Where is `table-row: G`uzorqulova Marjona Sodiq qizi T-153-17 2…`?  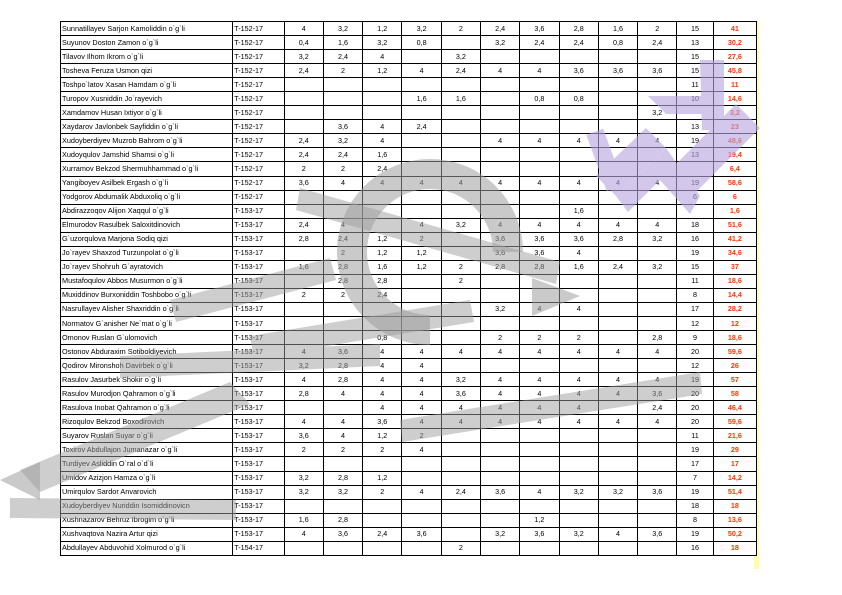 table-row: G`uzorqulova Marjona Sodiq qizi T-153-17 2… is located at coordinates (408, 239).